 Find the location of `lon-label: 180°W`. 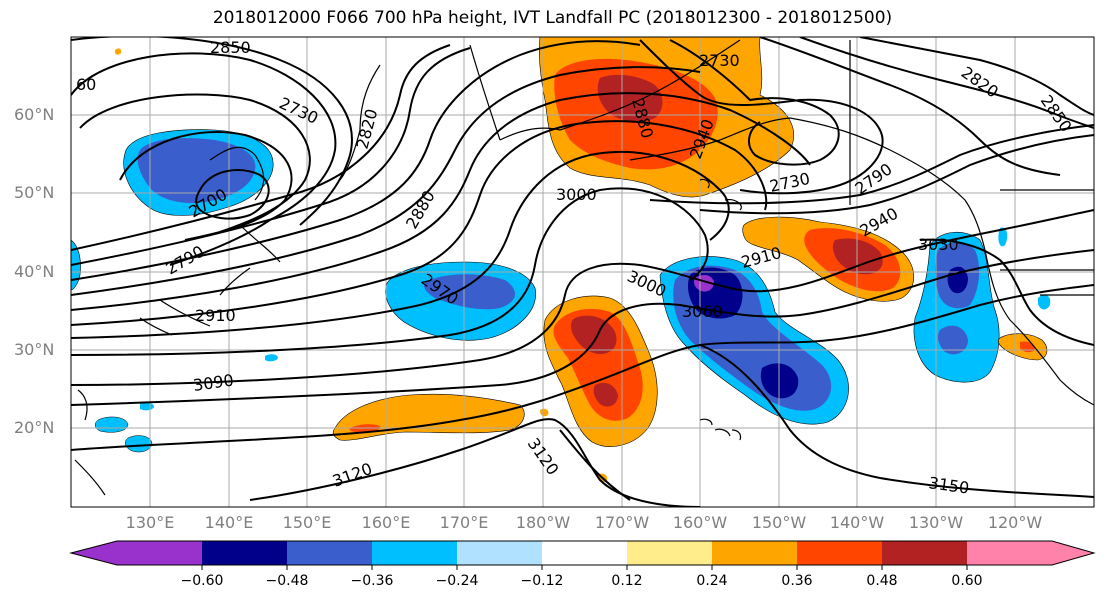

lon-label: 180°W is located at coordinates (543, 522).